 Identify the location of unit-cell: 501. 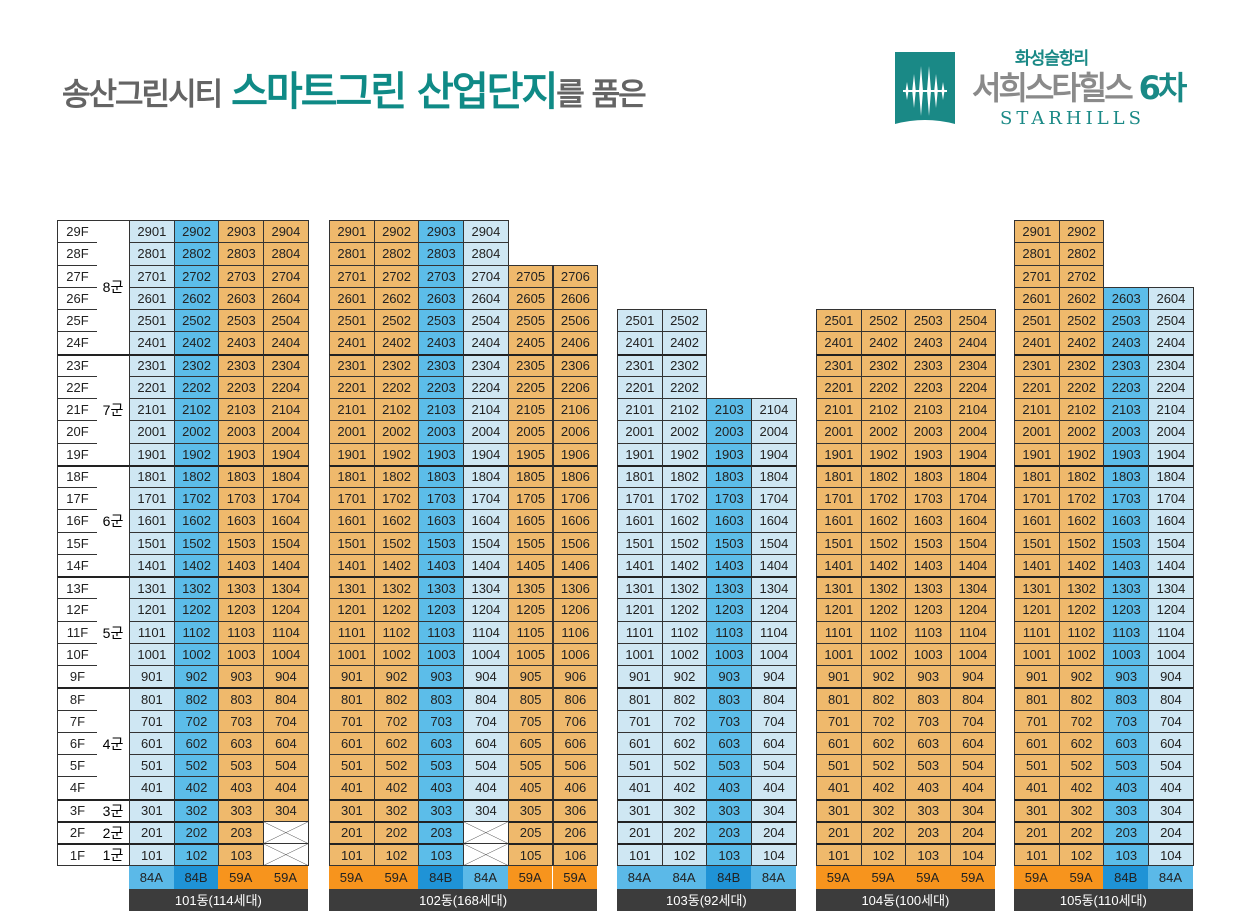
(152, 766).